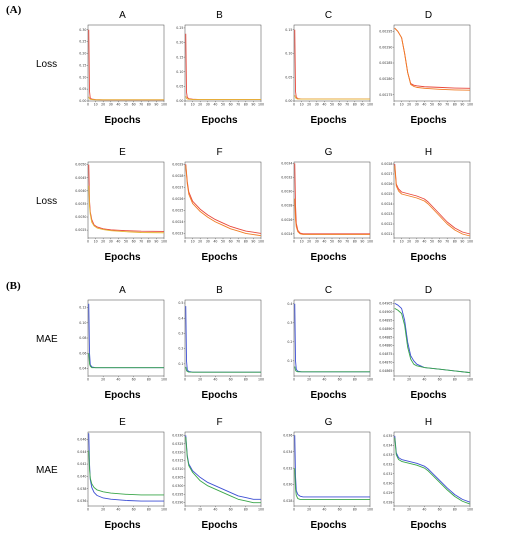  What do you see at coordinates (287, 468) in the screenshot?
I see `y-tick-label: 0.032` at bounding box center [287, 468].